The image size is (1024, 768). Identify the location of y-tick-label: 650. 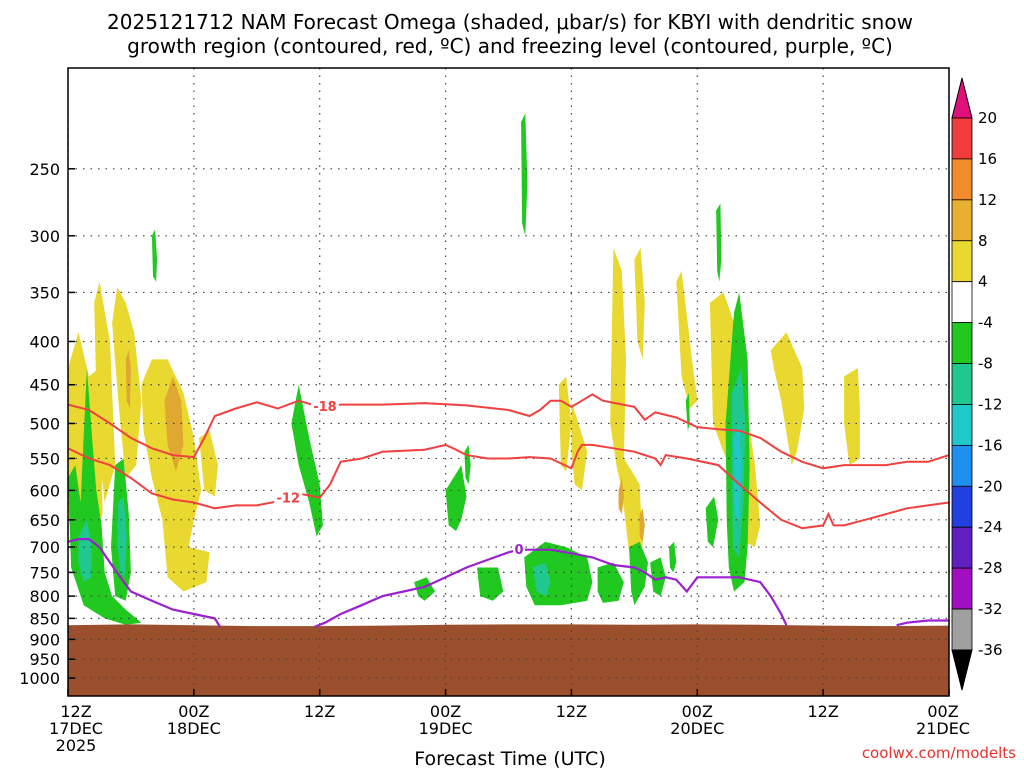
(44, 520).